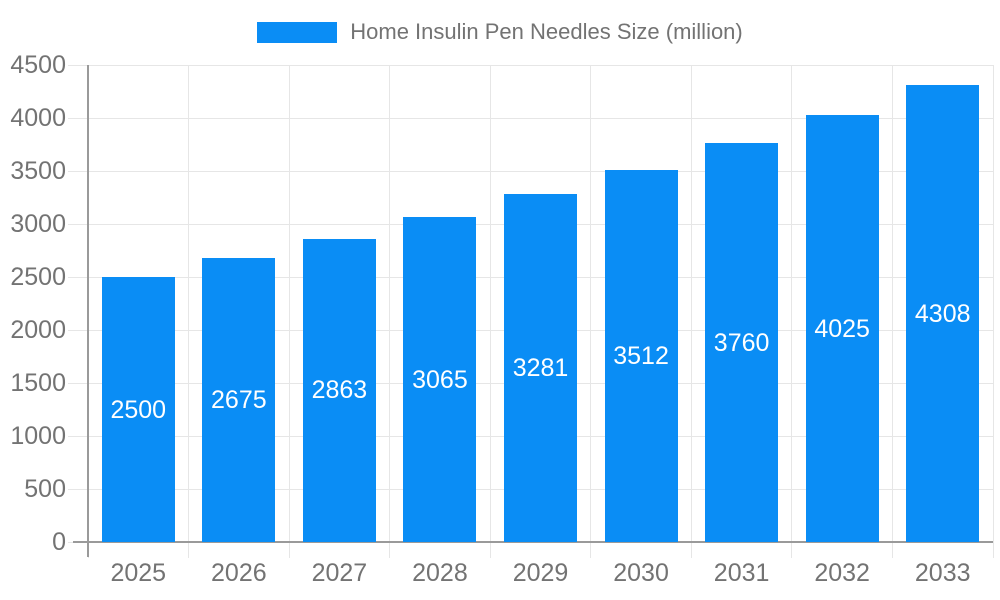 This screenshot has height=600, width=1000. What do you see at coordinates (38, 383) in the screenshot?
I see `y-axis-tick-label: 1500` at bounding box center [38, 383].